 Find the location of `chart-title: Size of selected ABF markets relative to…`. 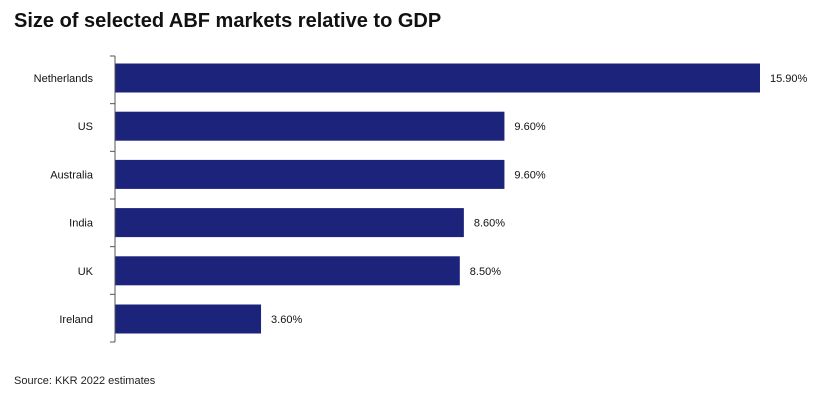

chart-title: Size of selected ABF markets relative to… is located at coordinates (228, 21).